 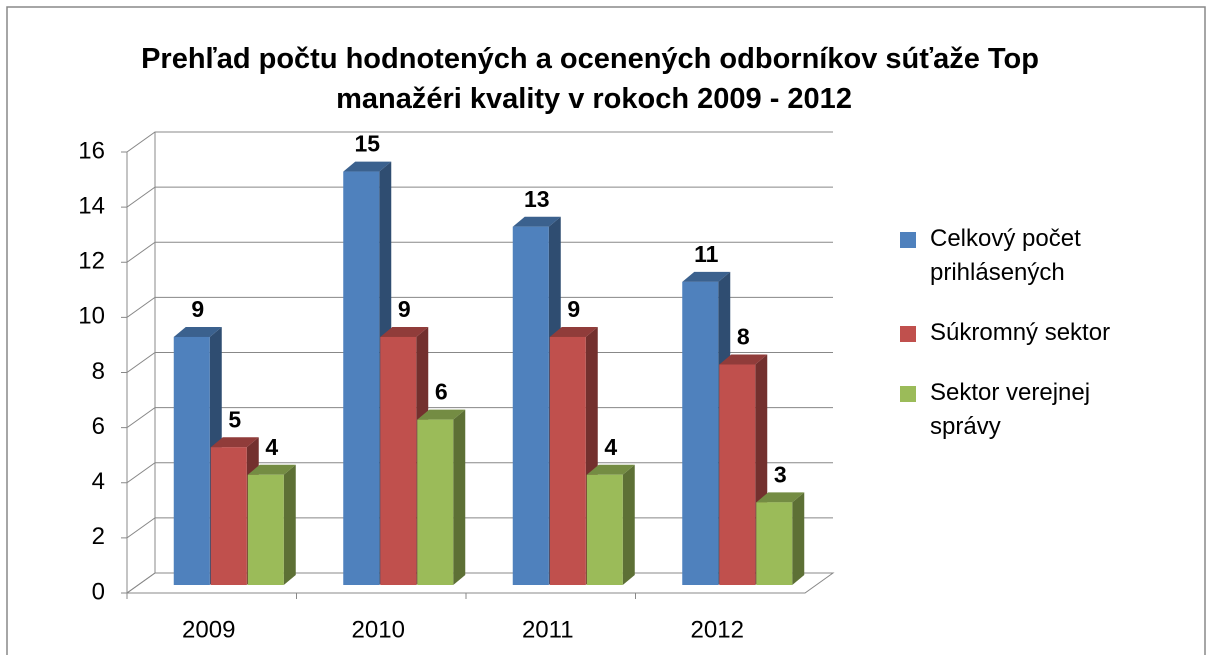 I want to click on y-tick-label: 2, so click(x=98, y=536).